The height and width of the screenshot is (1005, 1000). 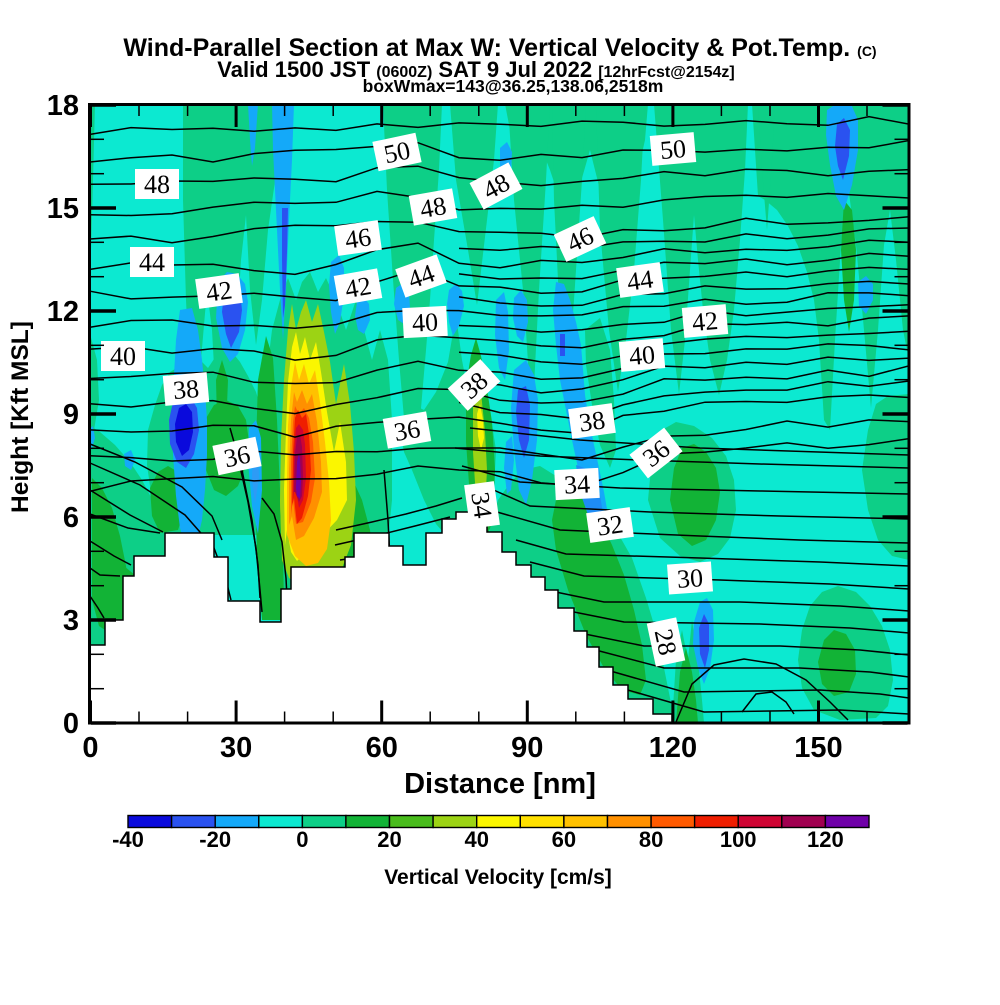 I want to click on svg-text: 100, so click(x=738, y=839).